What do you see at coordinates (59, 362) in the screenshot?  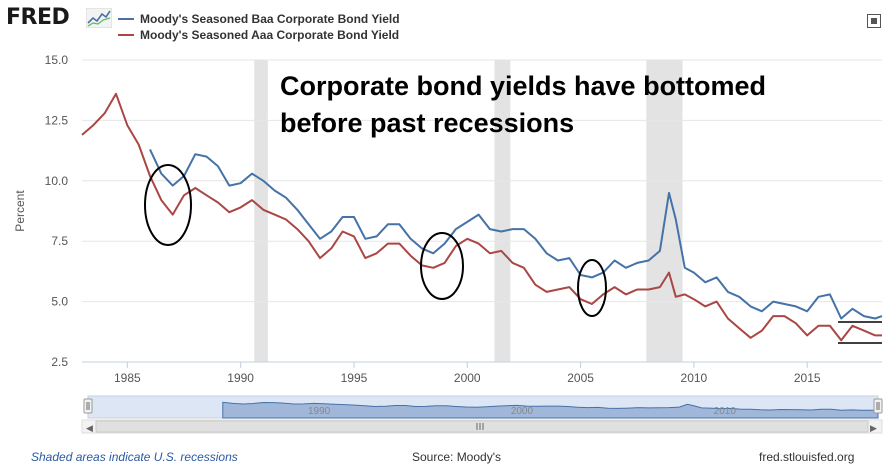 I see `y-tick-label: 2.5` at bounding box center [59, 362].